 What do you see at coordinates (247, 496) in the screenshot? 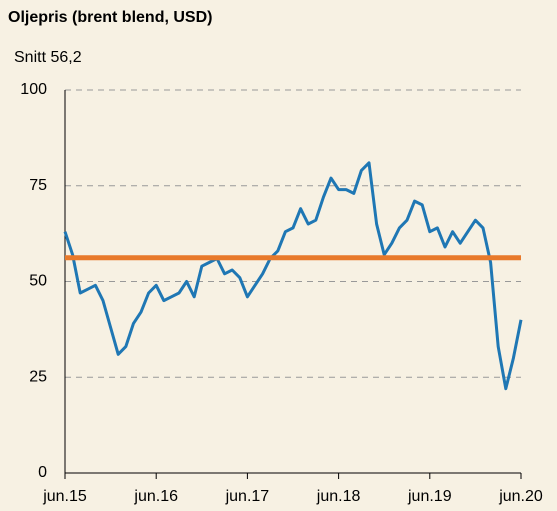
I see `x-tick-label: jun.17` at bounding box center [247, 496].